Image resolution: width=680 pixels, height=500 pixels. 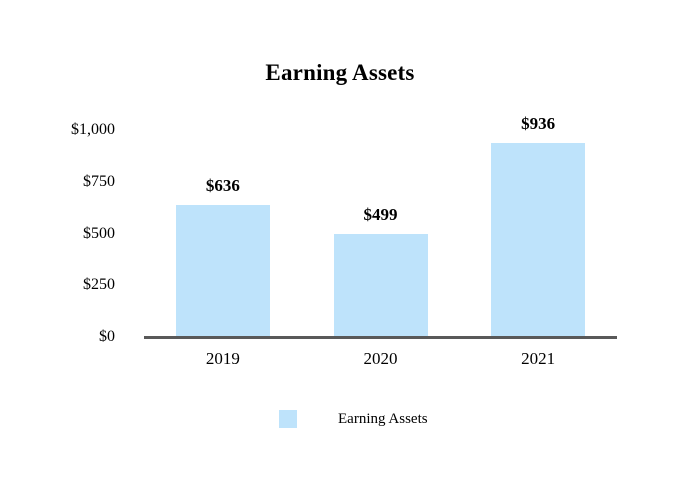 I want to click on x-axis-label: 2019, so click(x=222, y=358).